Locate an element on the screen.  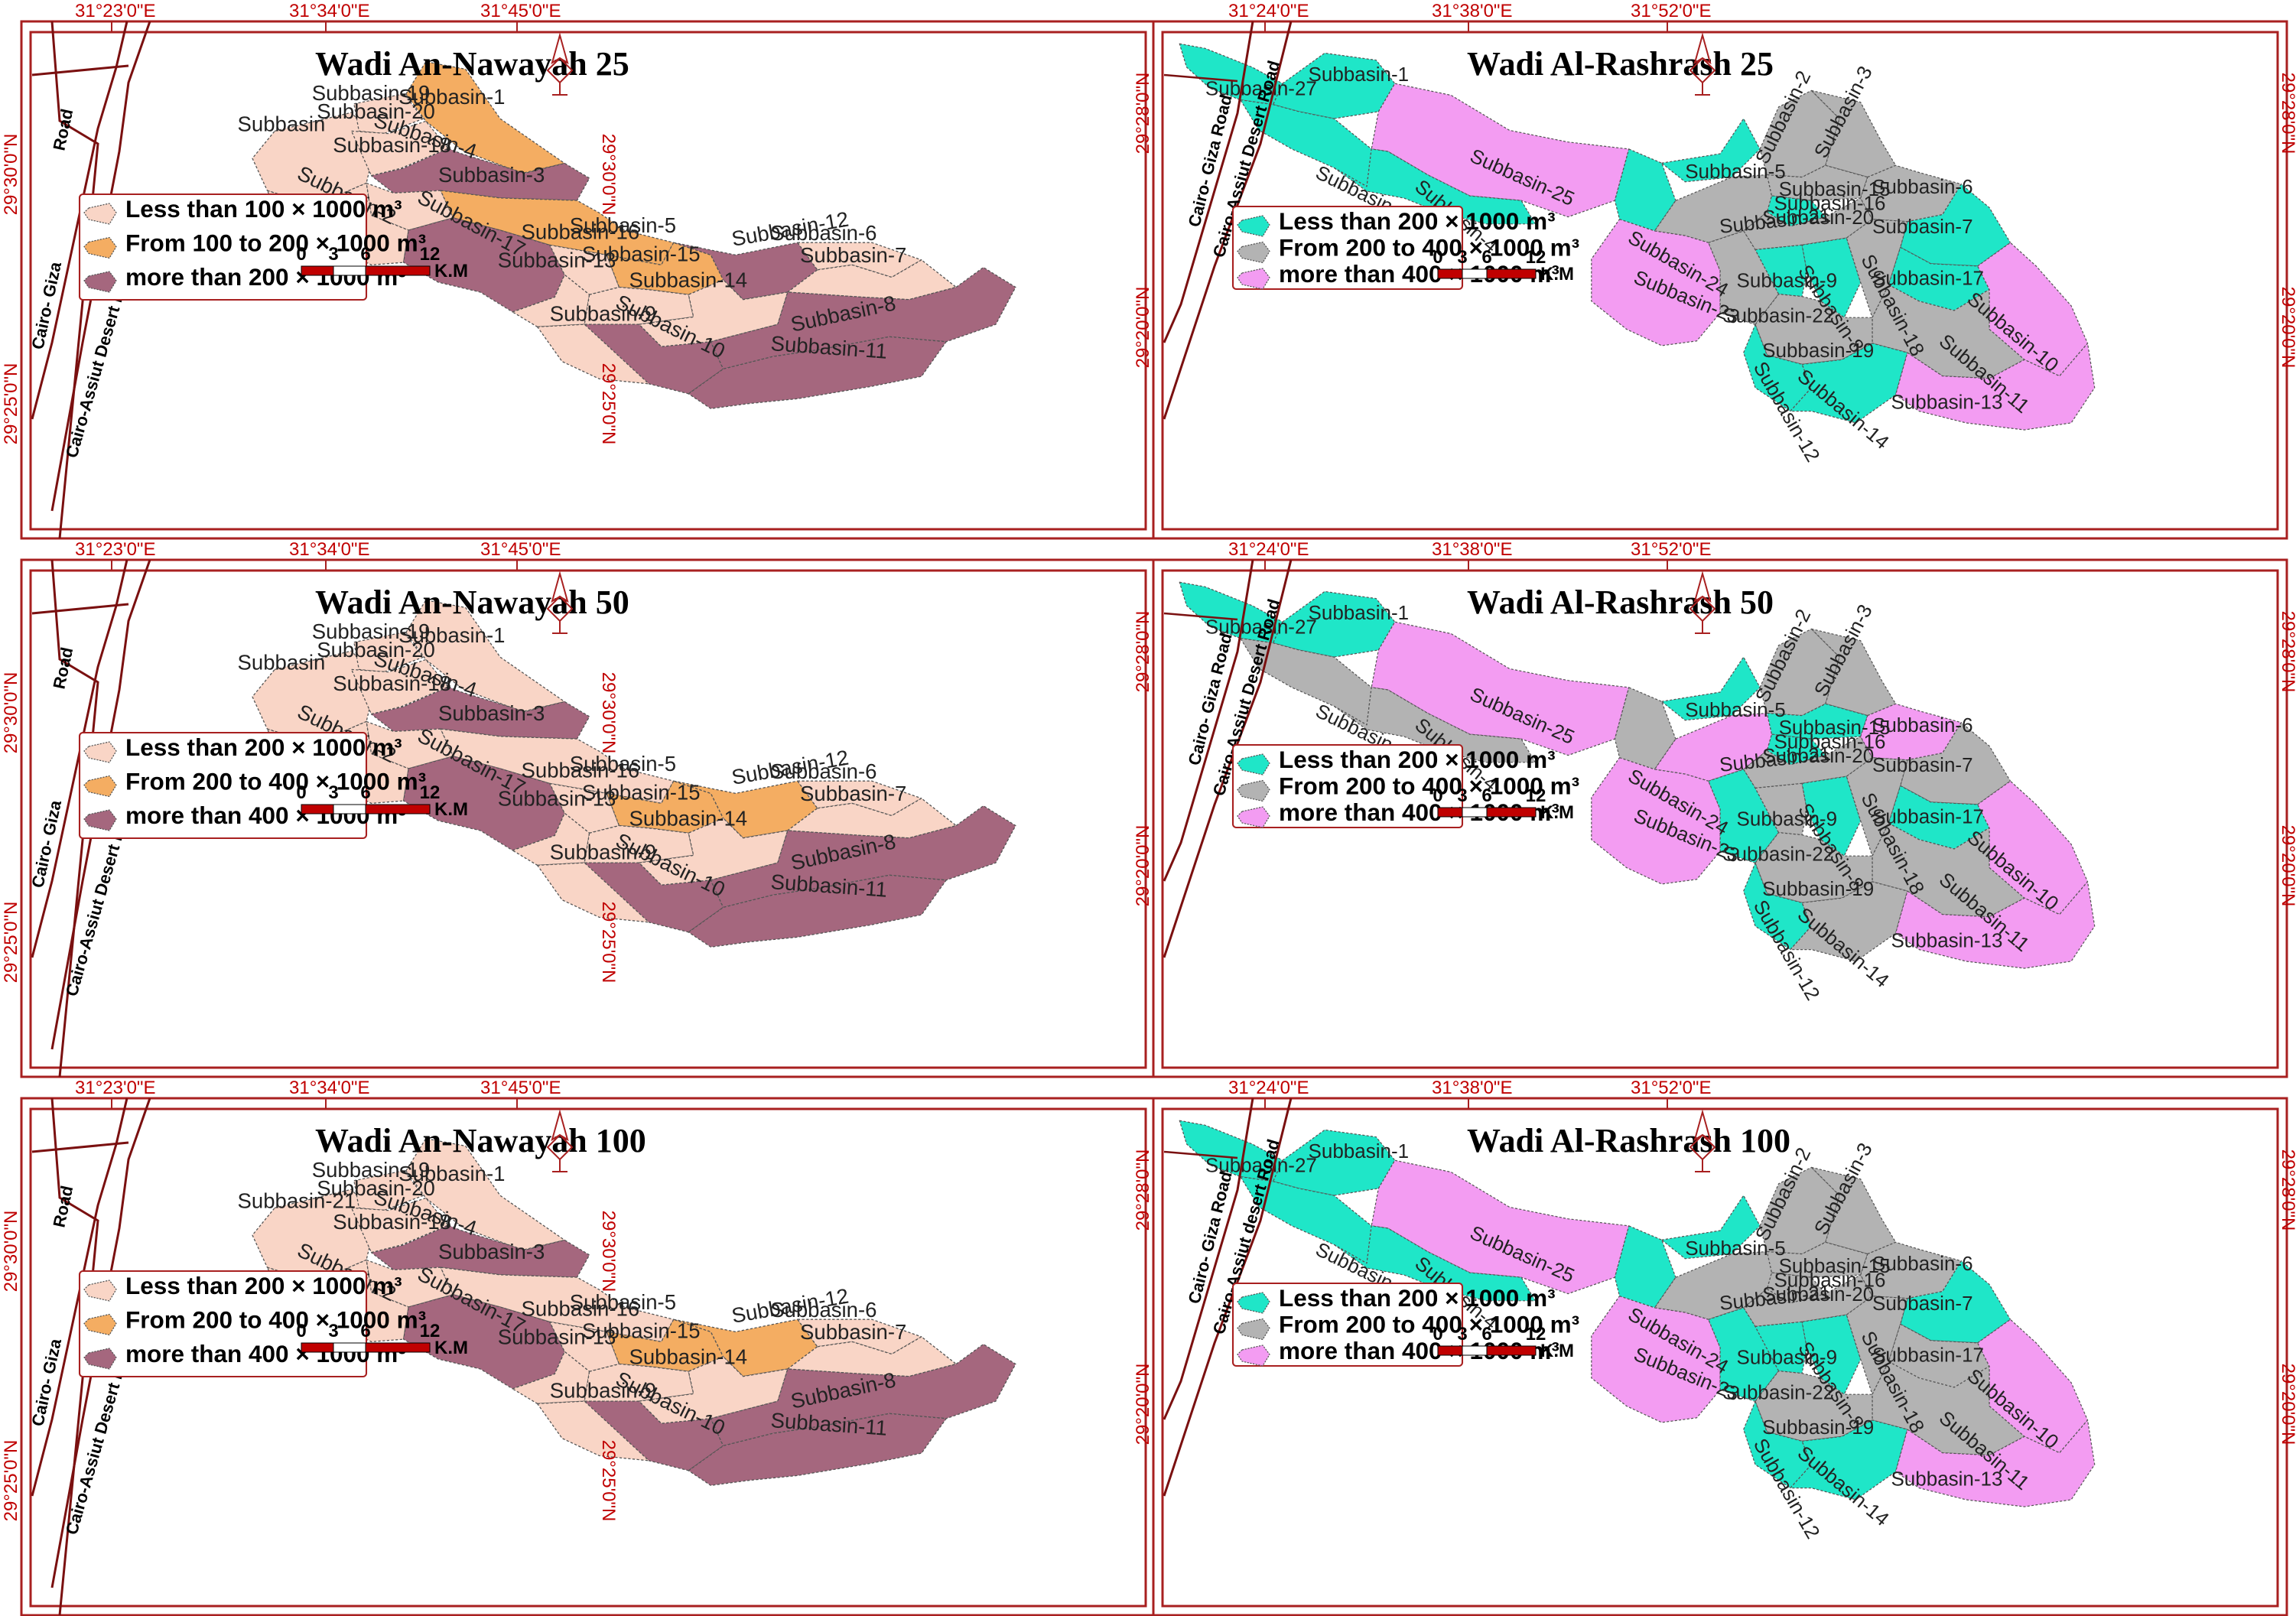
latitude-label-right: 29°20'0"N is located at coordinates (2287, 866).